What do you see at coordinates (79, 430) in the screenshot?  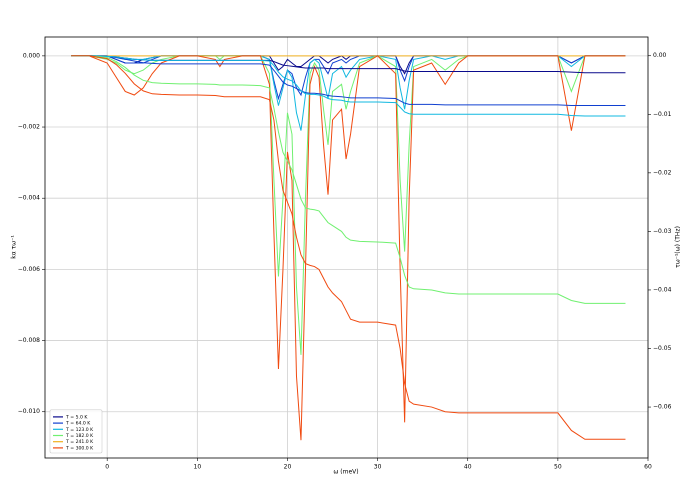 I see `legend-label: T = 123.0 K` at bounding box center [79, 430].